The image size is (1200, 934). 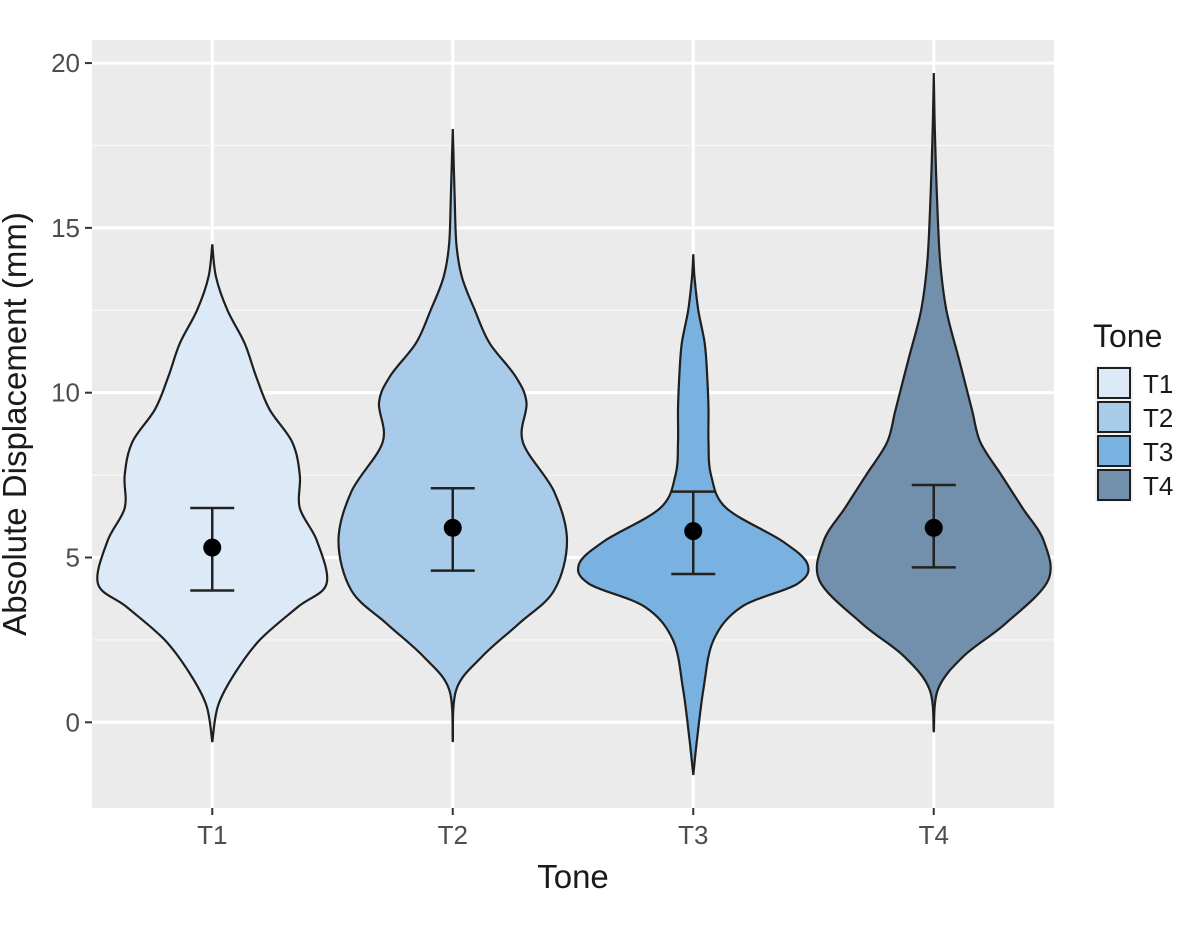 I want to click on mean-point-t3, so click(x=693, y=531).